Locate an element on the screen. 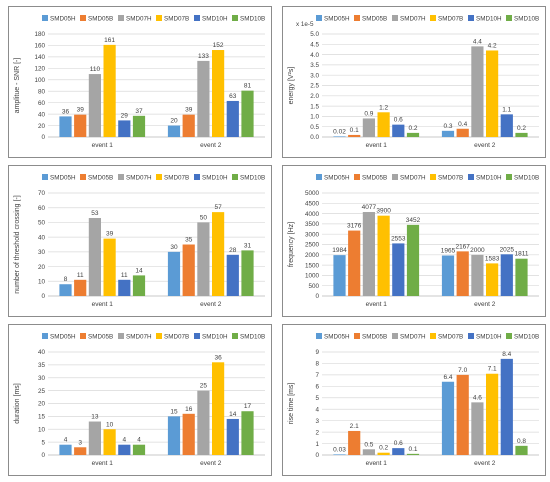 The width and height of the screenshot is (550, 482). data-label: 29 is located at coordinates (125, 115).